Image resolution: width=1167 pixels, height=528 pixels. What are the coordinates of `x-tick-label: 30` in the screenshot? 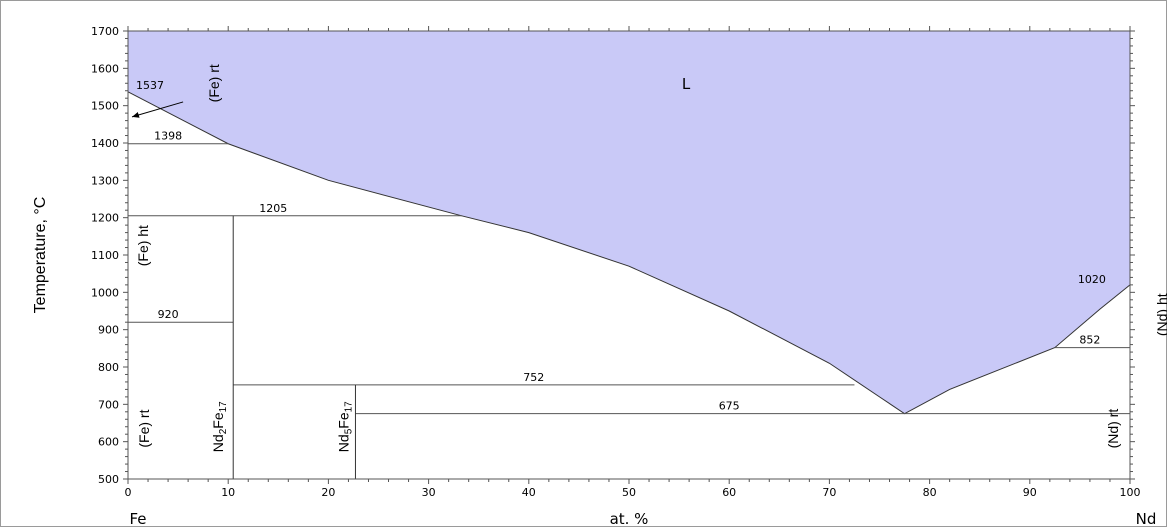 It's located at (429, 492).